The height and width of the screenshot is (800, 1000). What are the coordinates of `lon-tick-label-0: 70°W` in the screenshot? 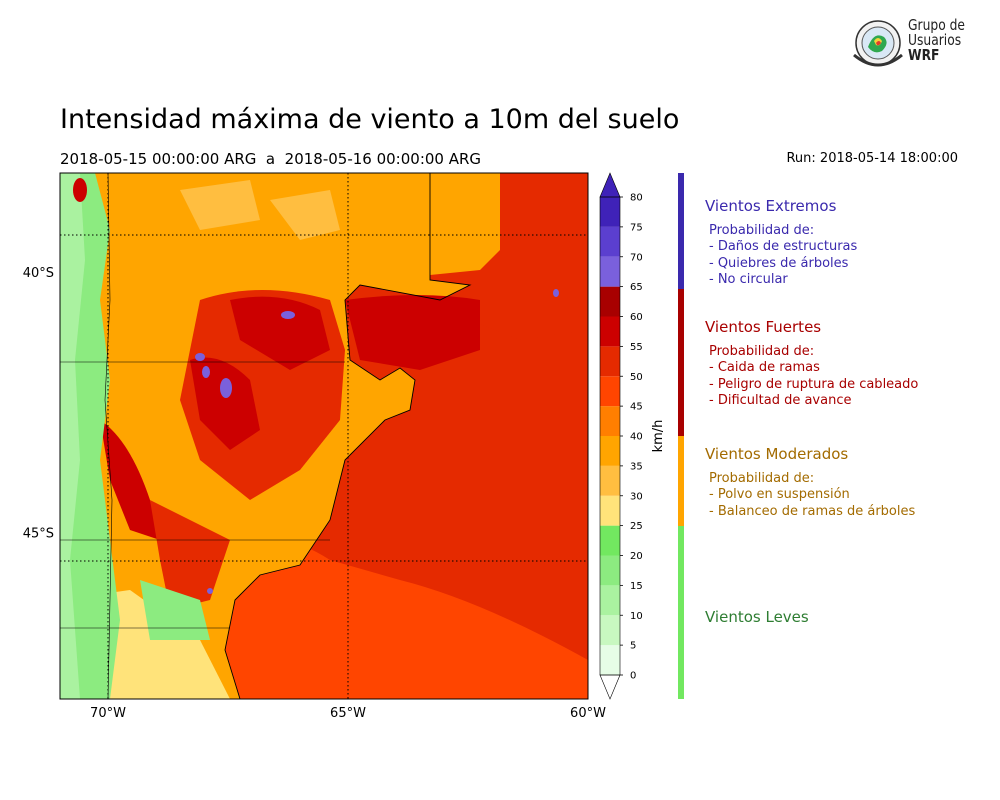 It's located at (108, 713).